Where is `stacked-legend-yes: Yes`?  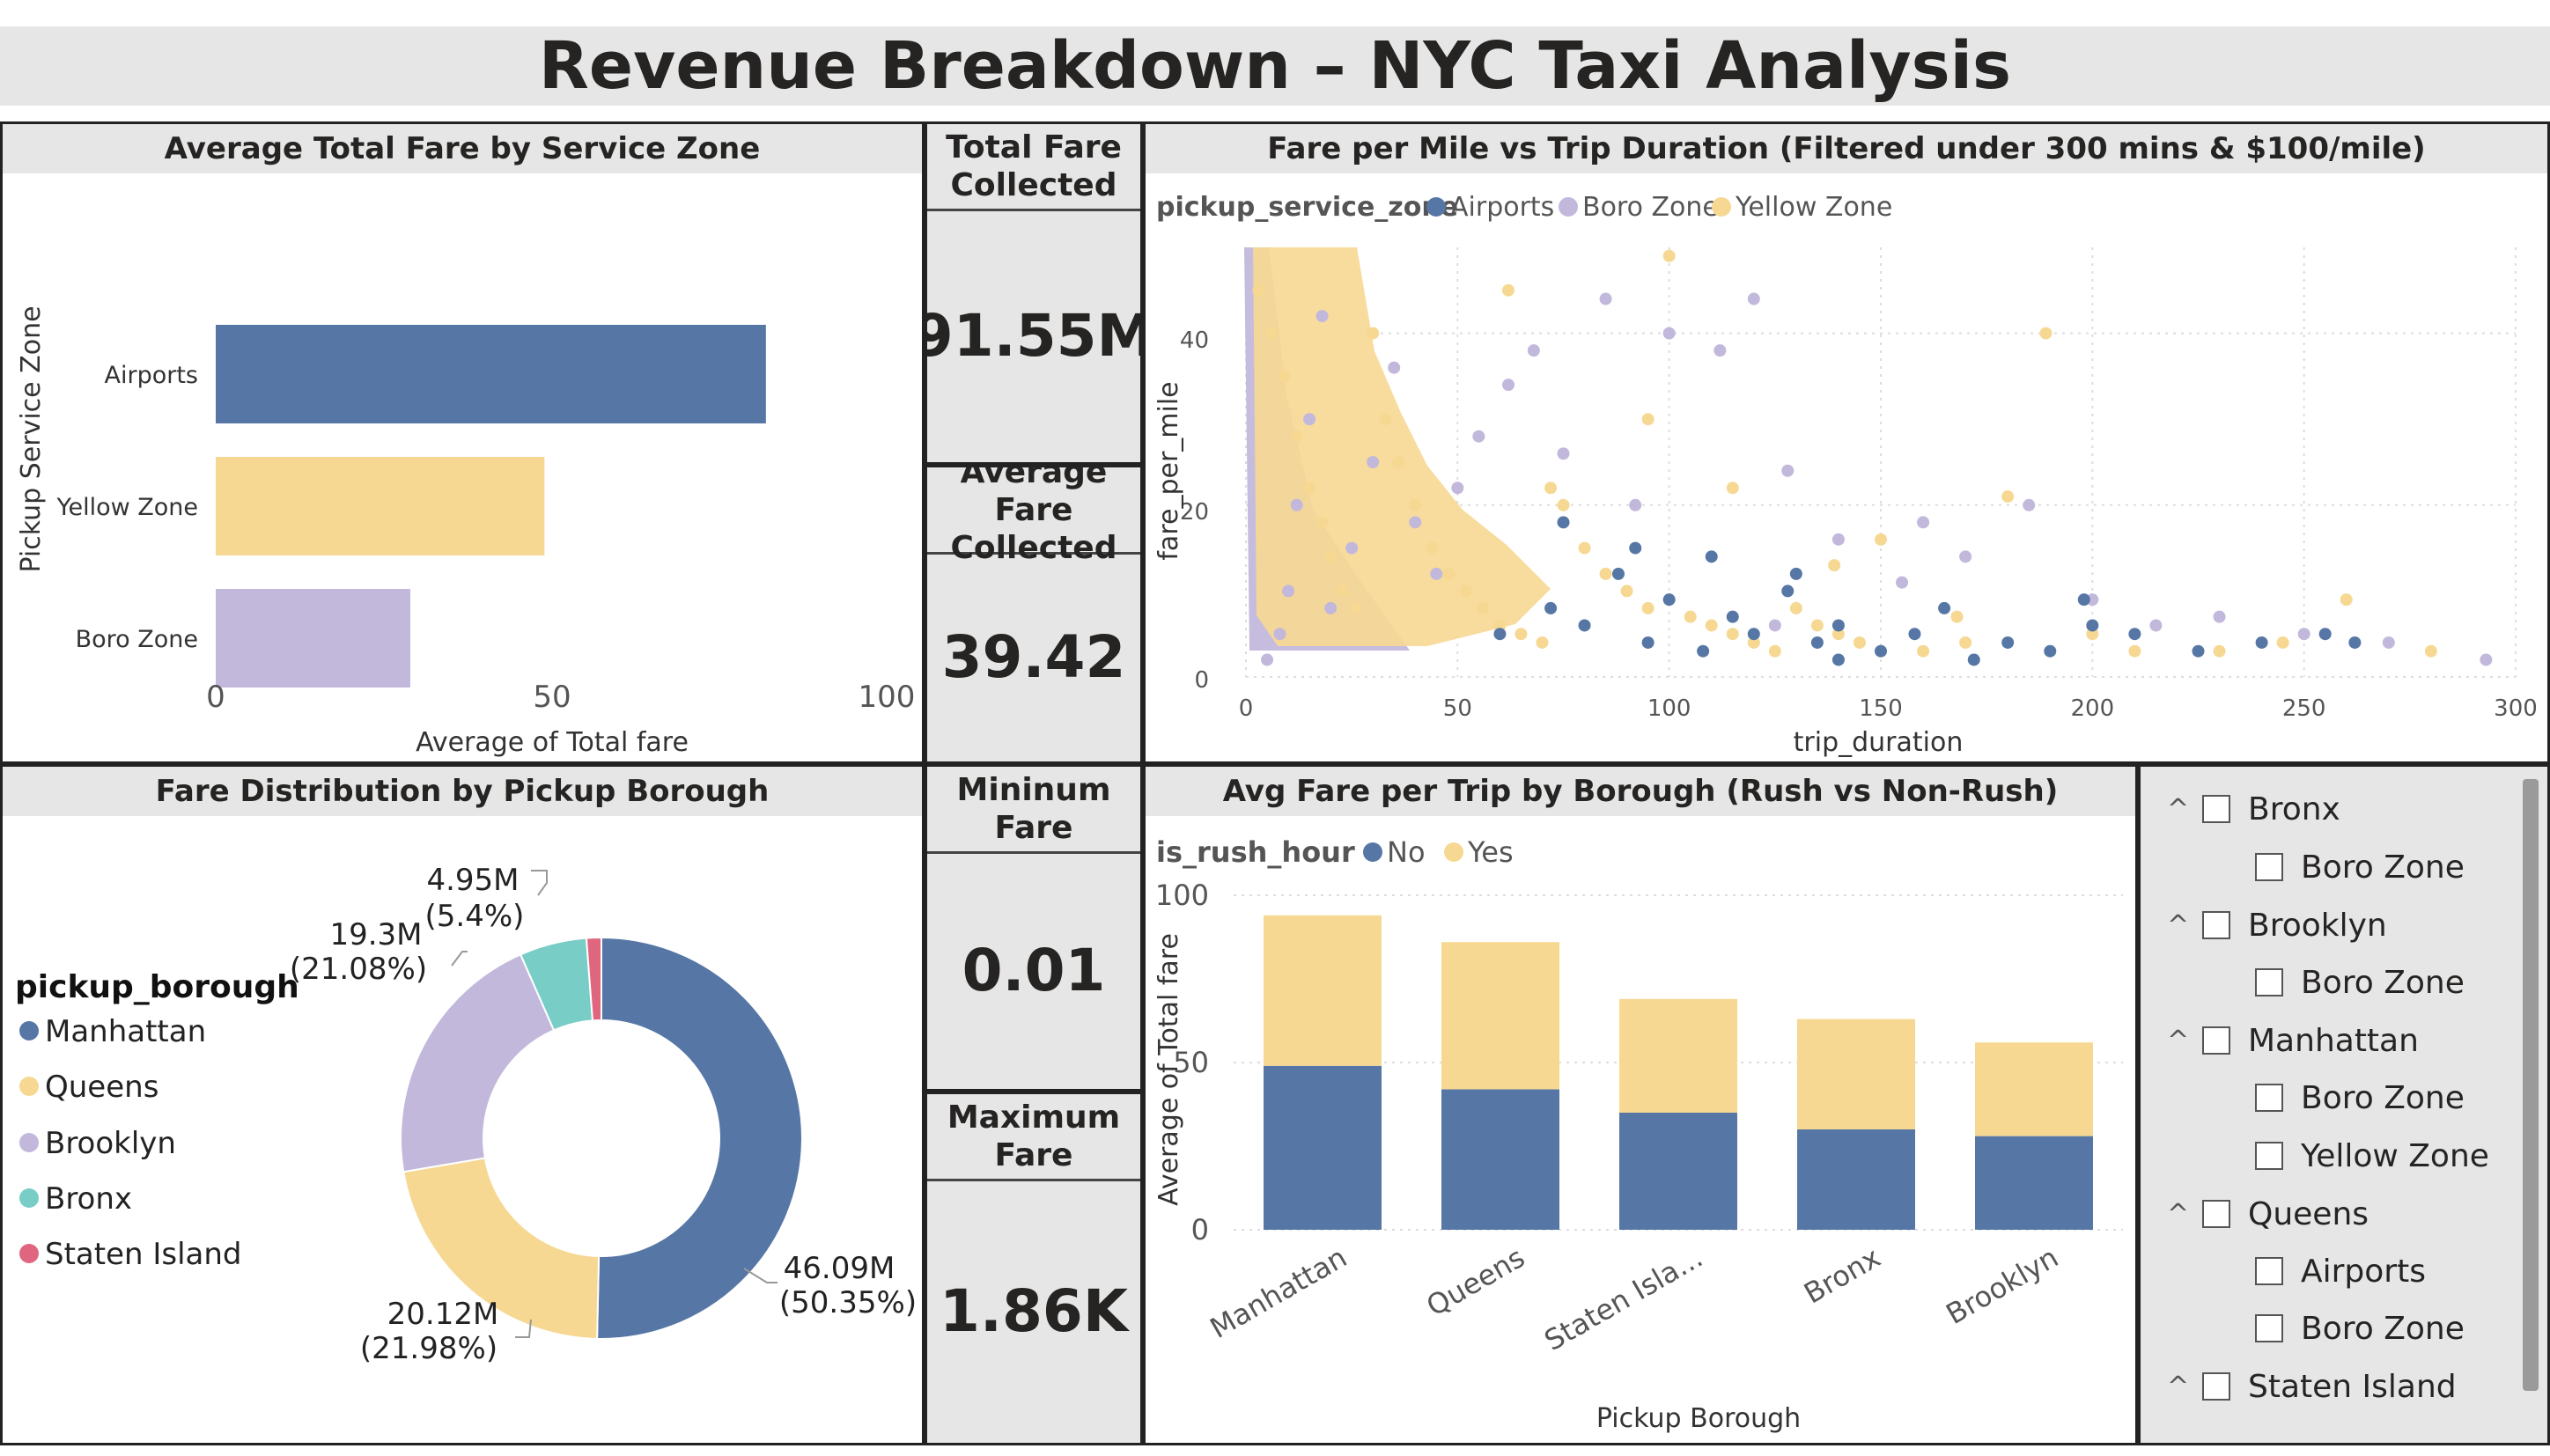
stacked-legend-yes: Yes is located at coordinates (1490, 852).